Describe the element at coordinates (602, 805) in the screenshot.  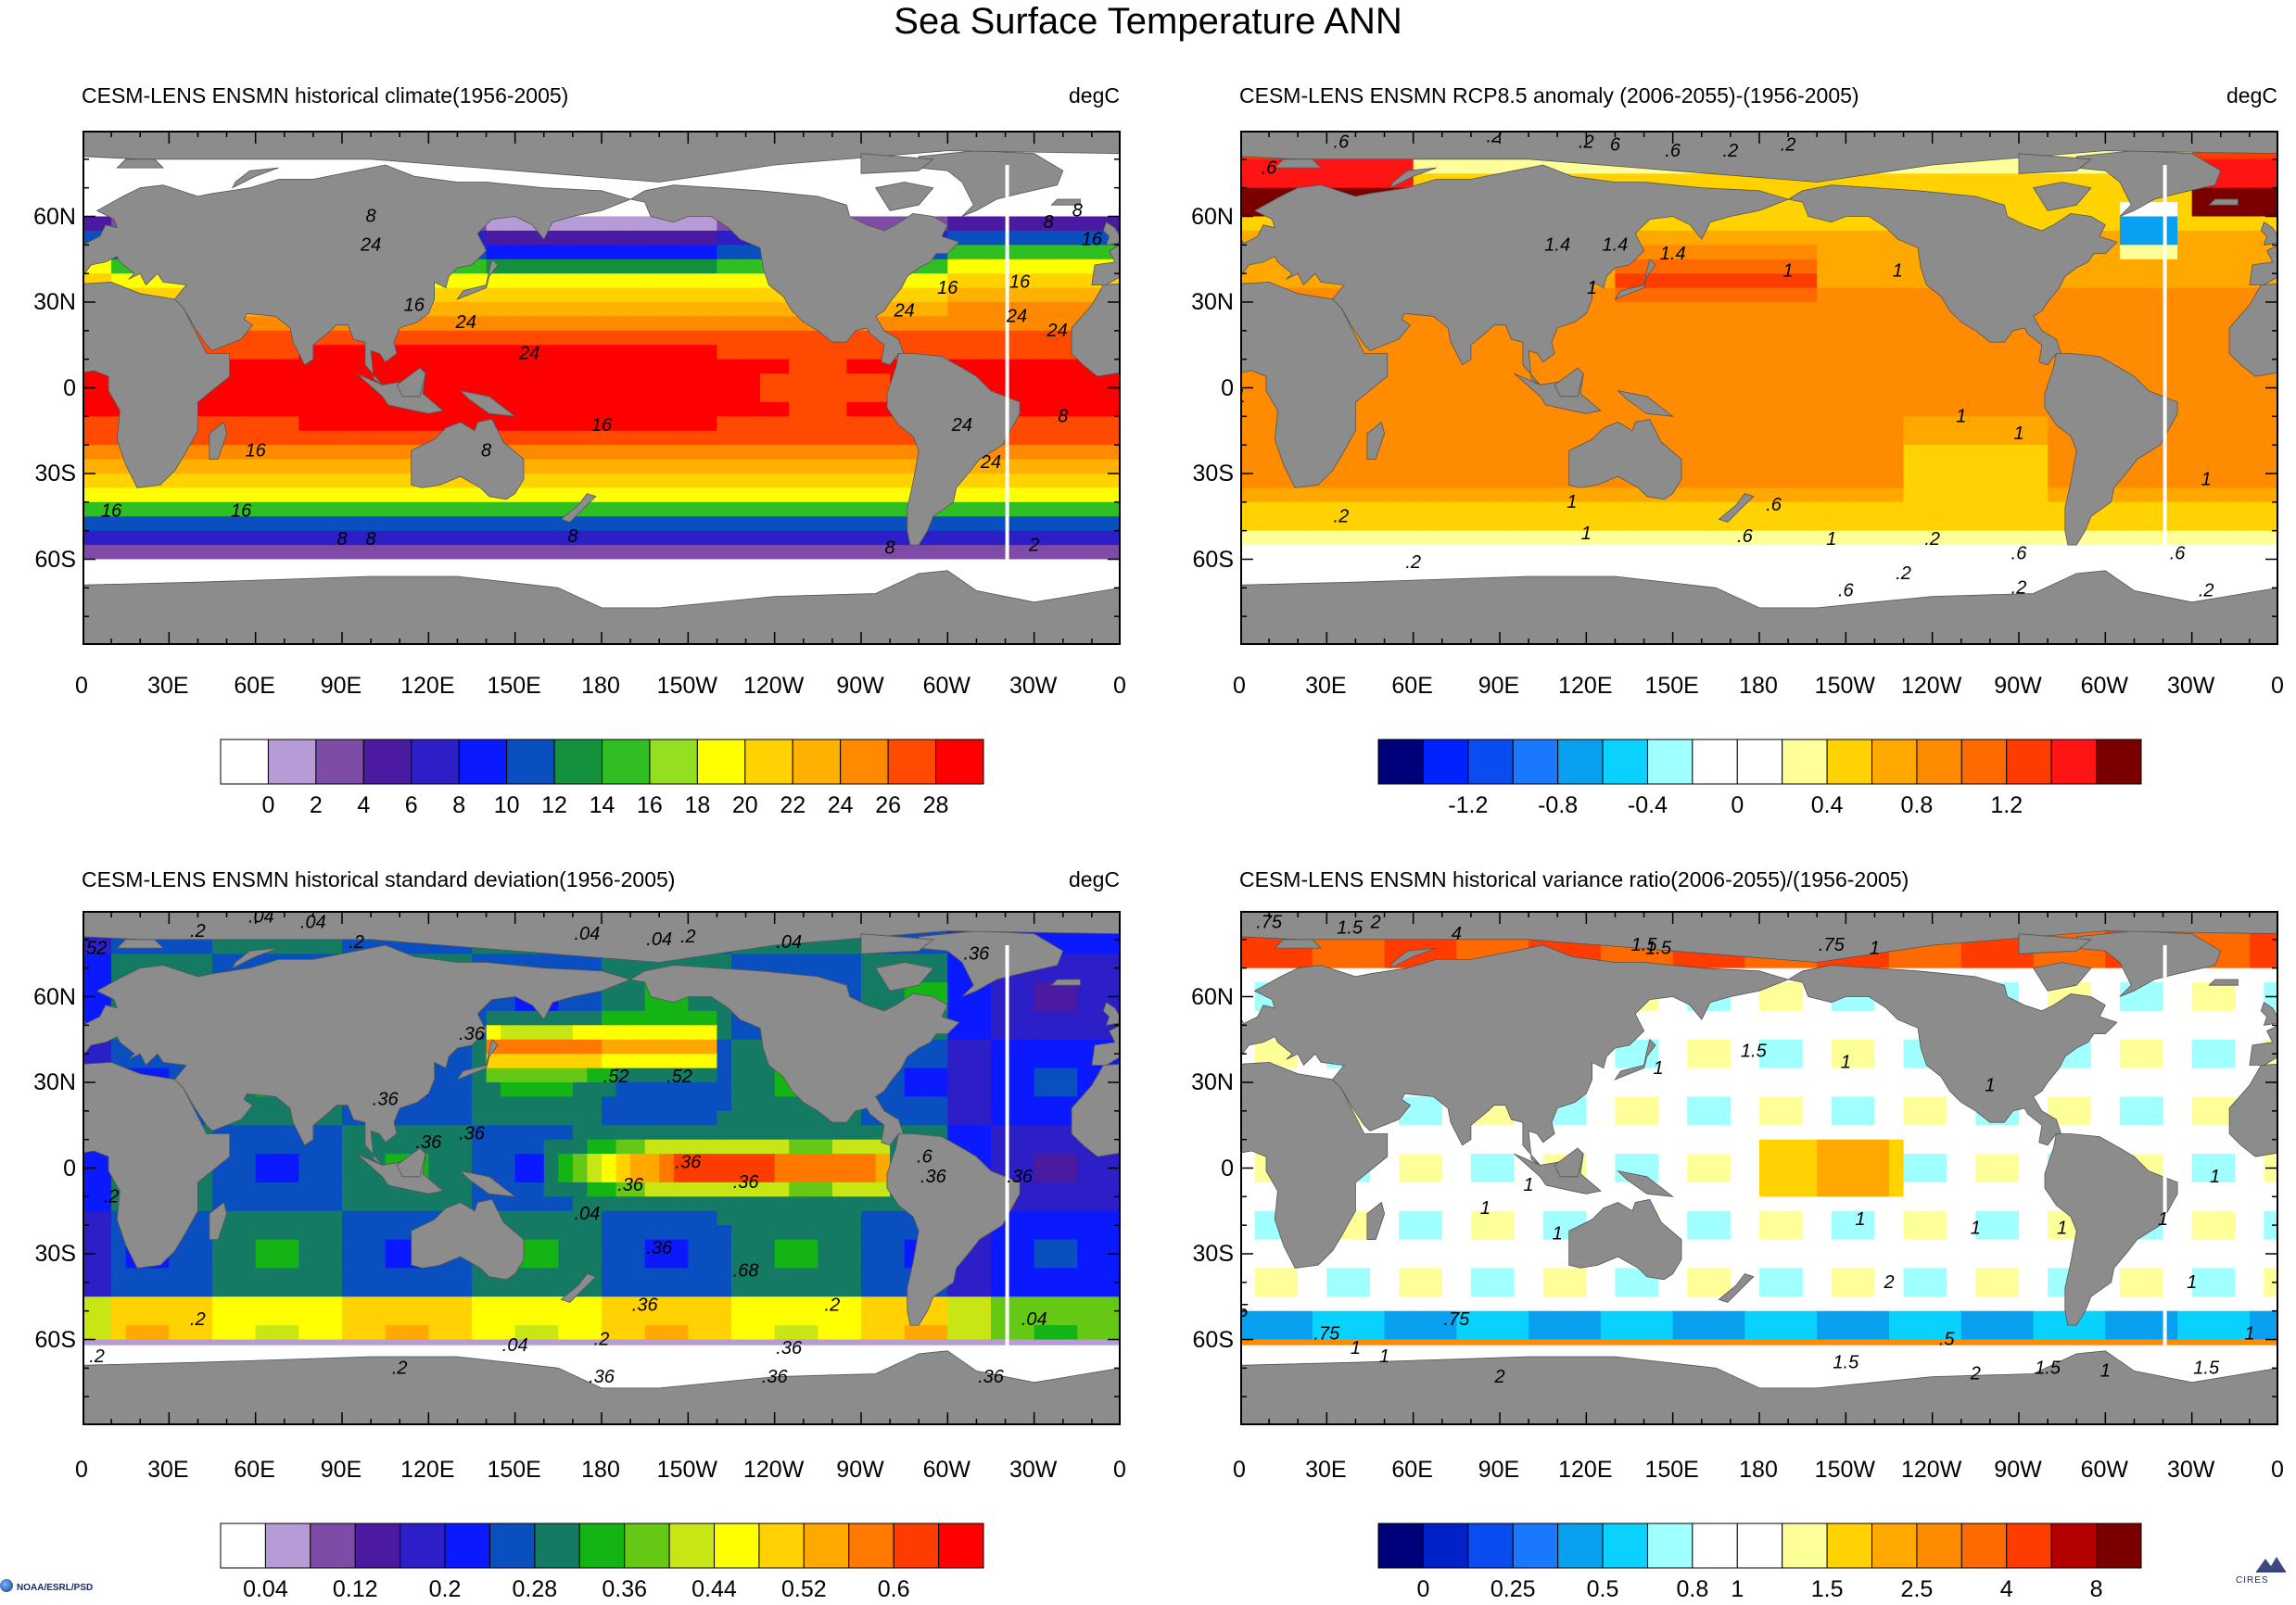
I see `colorbar-label: 14` at that location.